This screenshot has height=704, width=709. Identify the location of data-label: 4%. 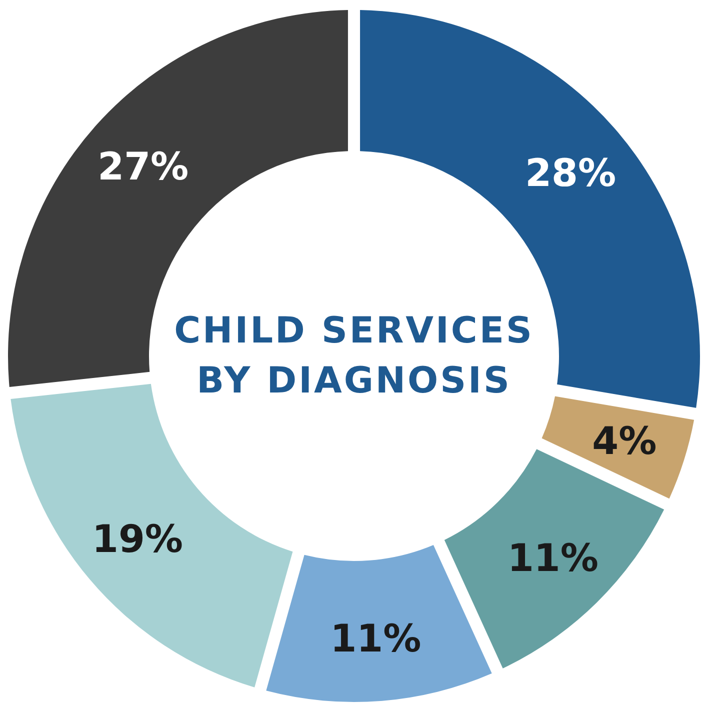
(624, 441).